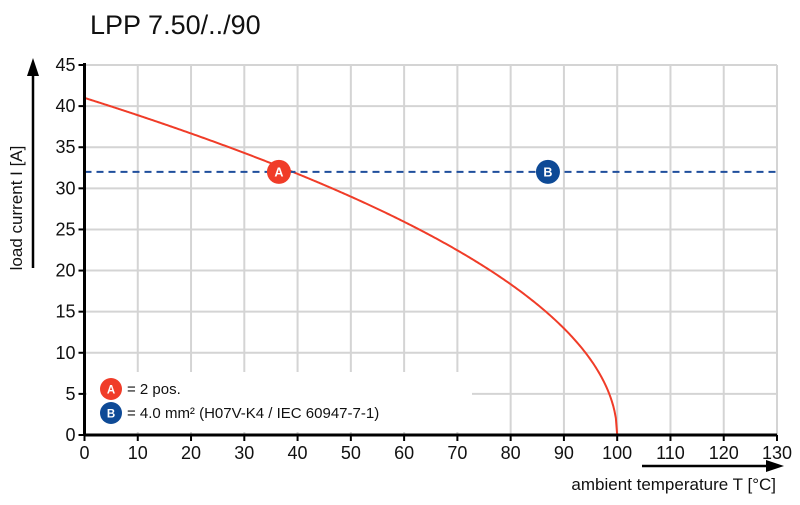  I want to click on x-tick-label: 80, so click(511, 453).